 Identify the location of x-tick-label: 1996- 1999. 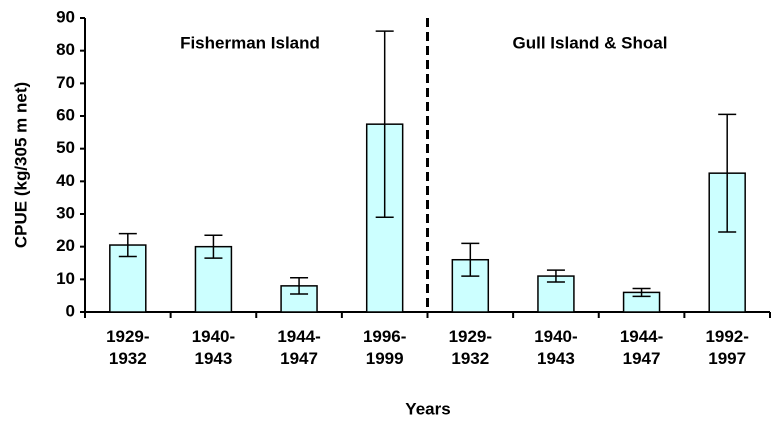
(384, 347).